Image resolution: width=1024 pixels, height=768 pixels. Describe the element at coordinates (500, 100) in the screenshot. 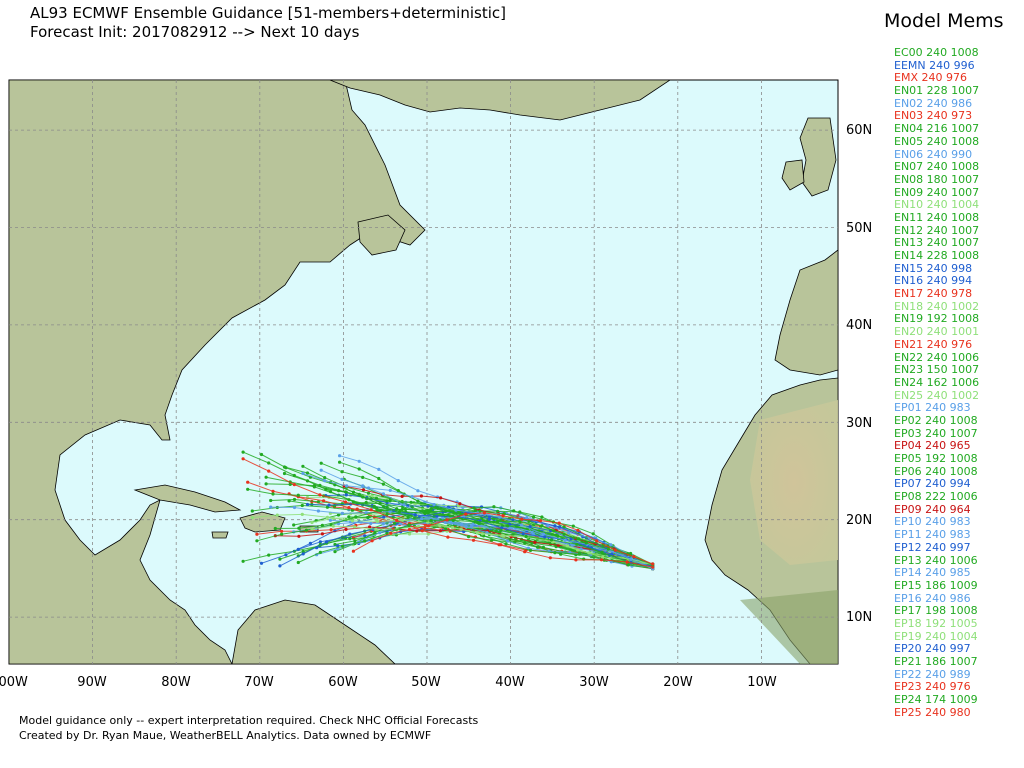

I see `greenland-land` at that location.